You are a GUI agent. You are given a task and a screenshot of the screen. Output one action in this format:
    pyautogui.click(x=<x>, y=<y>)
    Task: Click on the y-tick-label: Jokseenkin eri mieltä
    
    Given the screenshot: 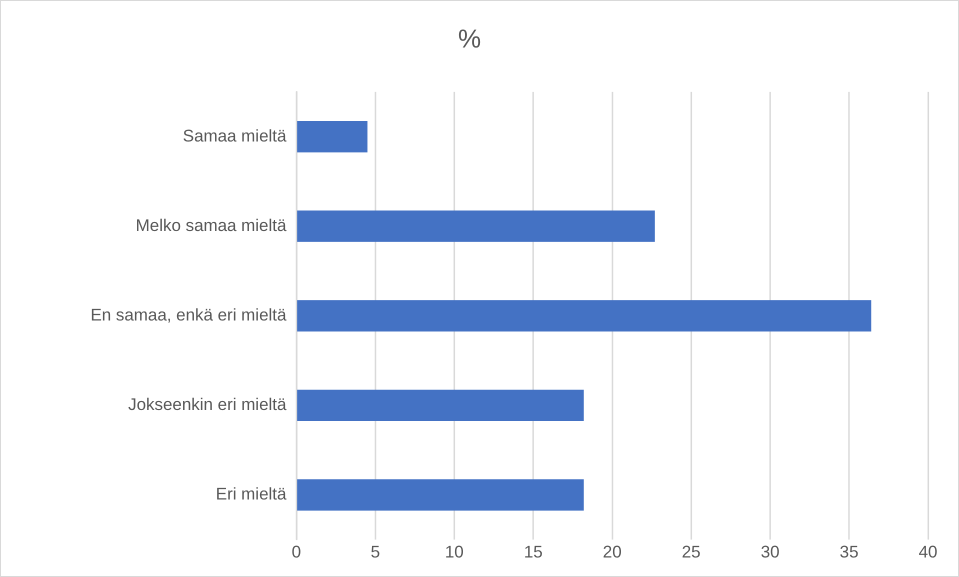 What is the action you would take?
    pyautogui.click(x=207, y=404)
    